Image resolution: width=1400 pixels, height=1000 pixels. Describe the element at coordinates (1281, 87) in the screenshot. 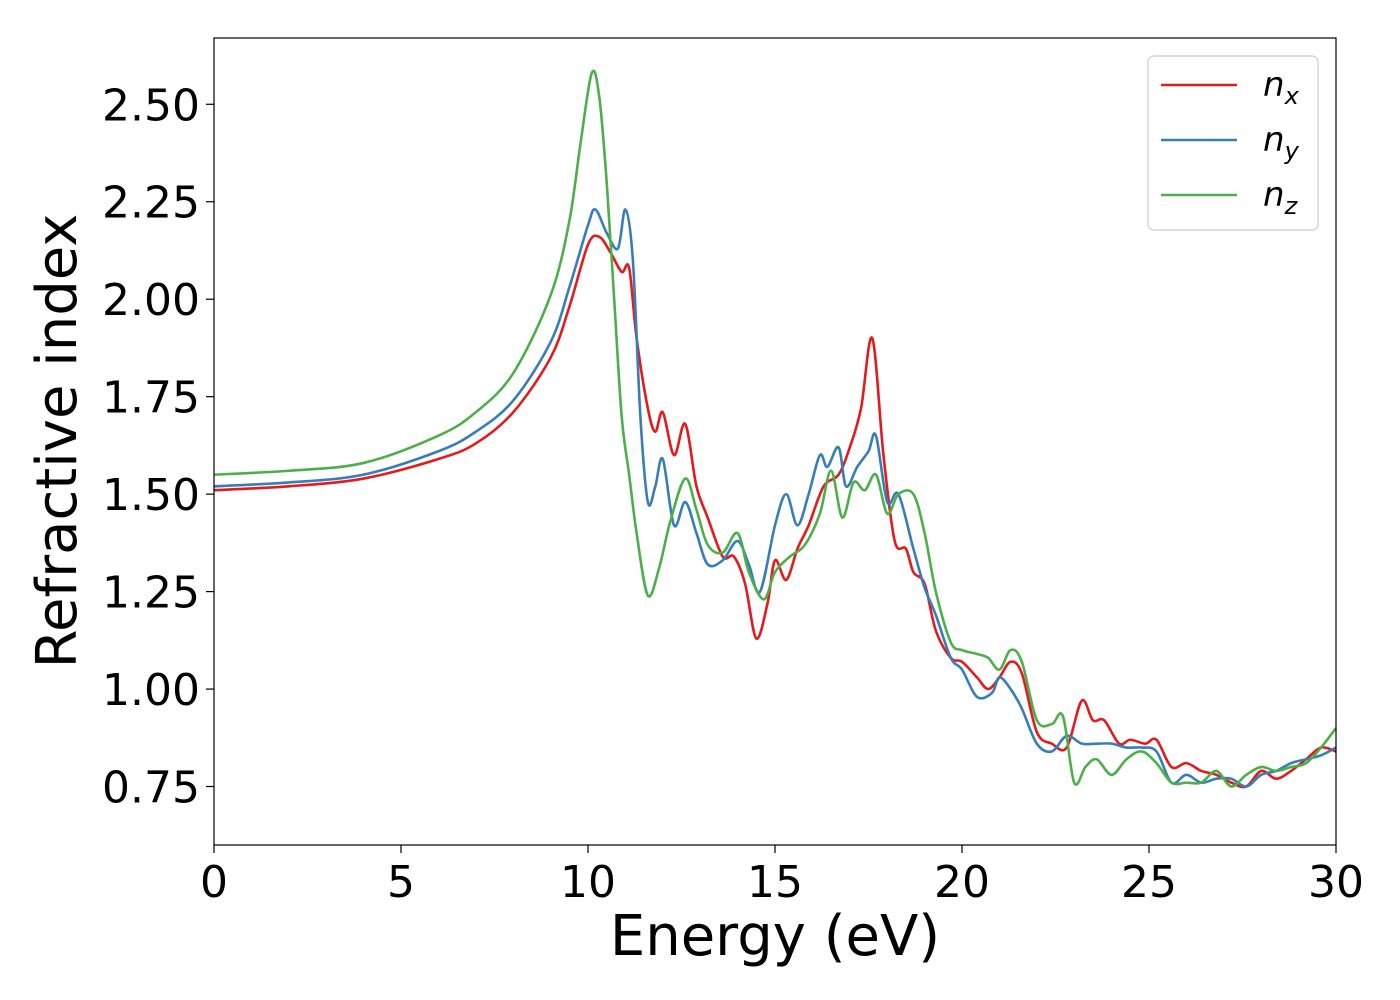

I see `legend-label-x: nx` at that location.